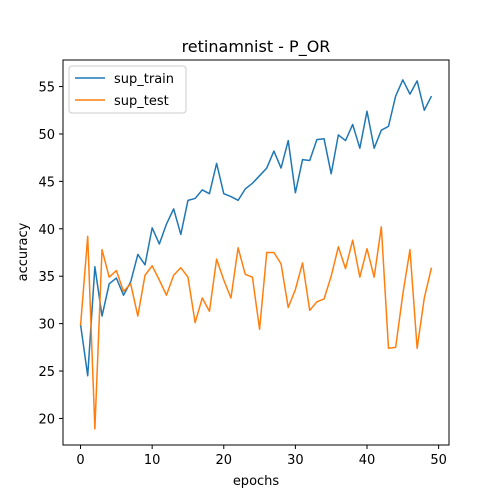  What do you see at coordinates (23, 251) in the screenshot?
I see `y-axis-label: accuracy` at bounding box center [23, 251].